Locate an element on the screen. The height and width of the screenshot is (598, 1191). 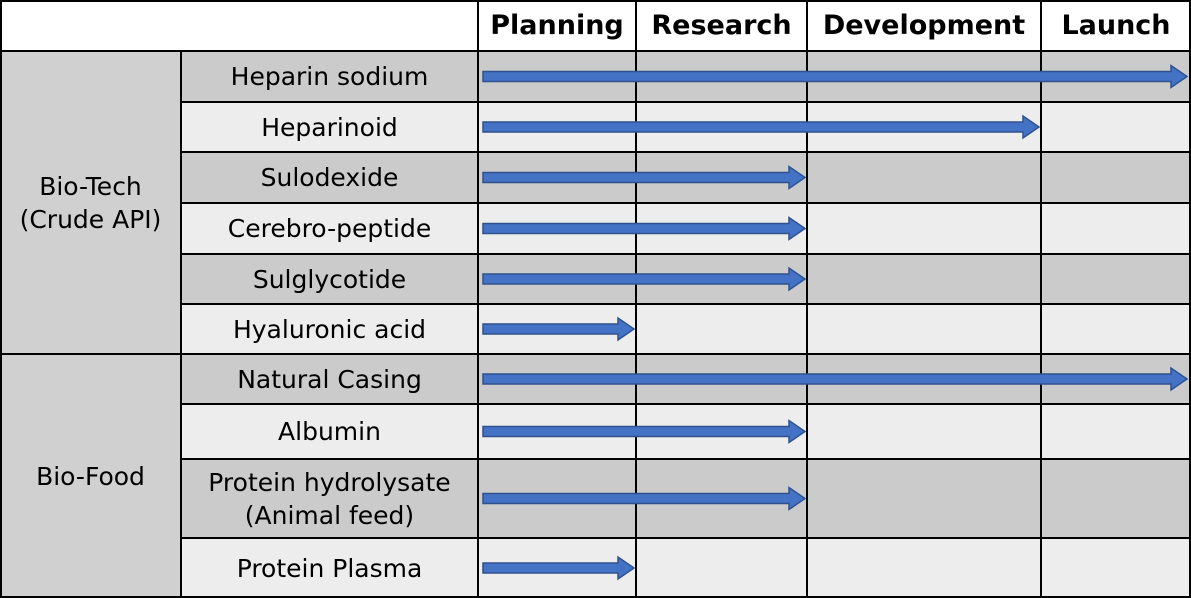
product-label: Sulglycotide is located at coordinates (329, 279).